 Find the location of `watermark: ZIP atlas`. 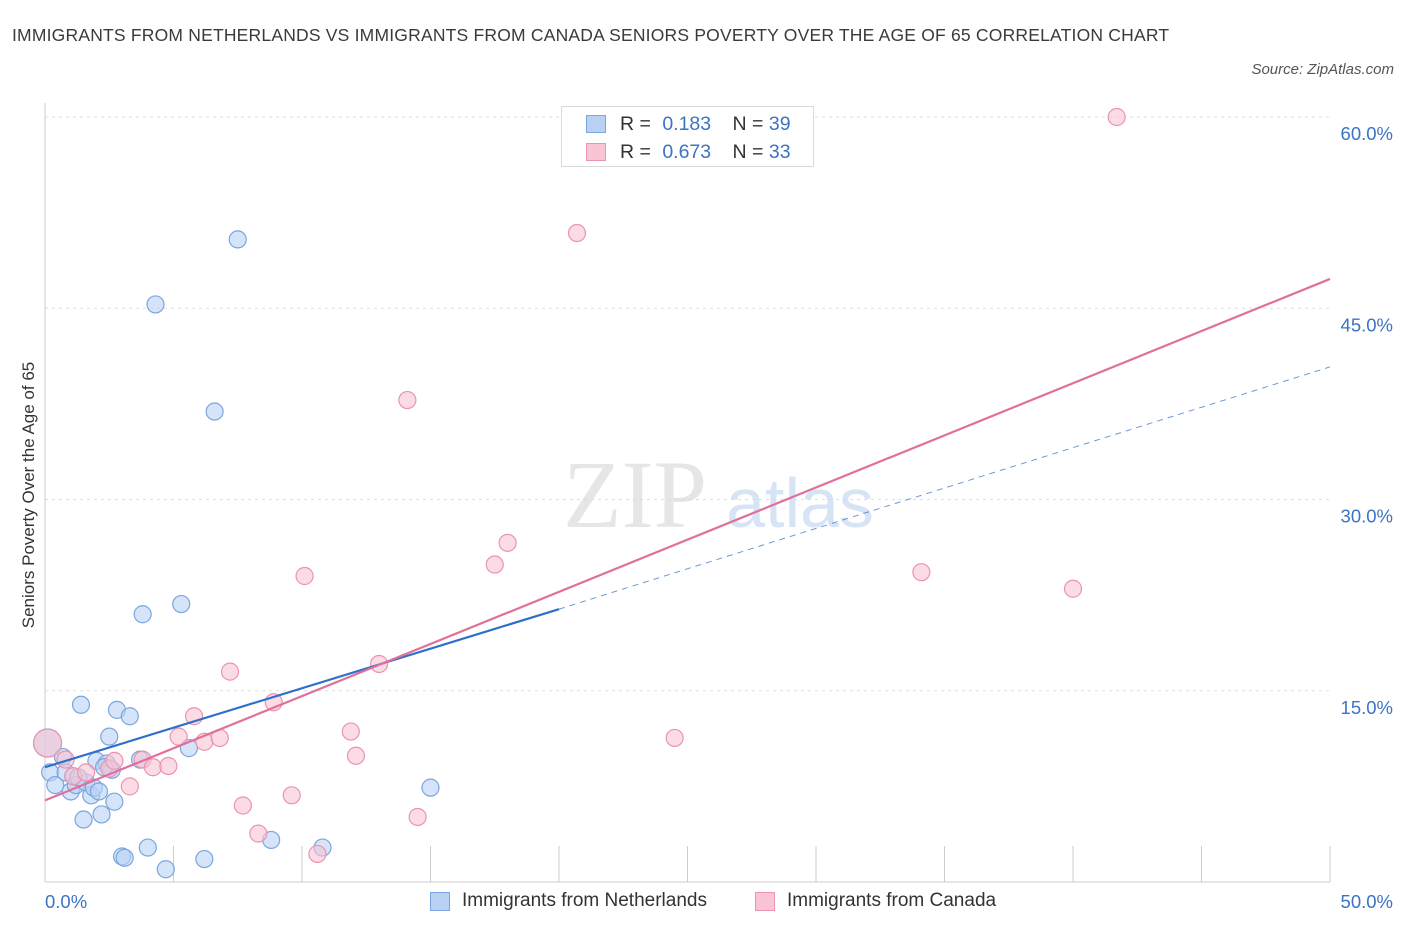

watermark: ZIP atlas is located at coordinates (718, 494).